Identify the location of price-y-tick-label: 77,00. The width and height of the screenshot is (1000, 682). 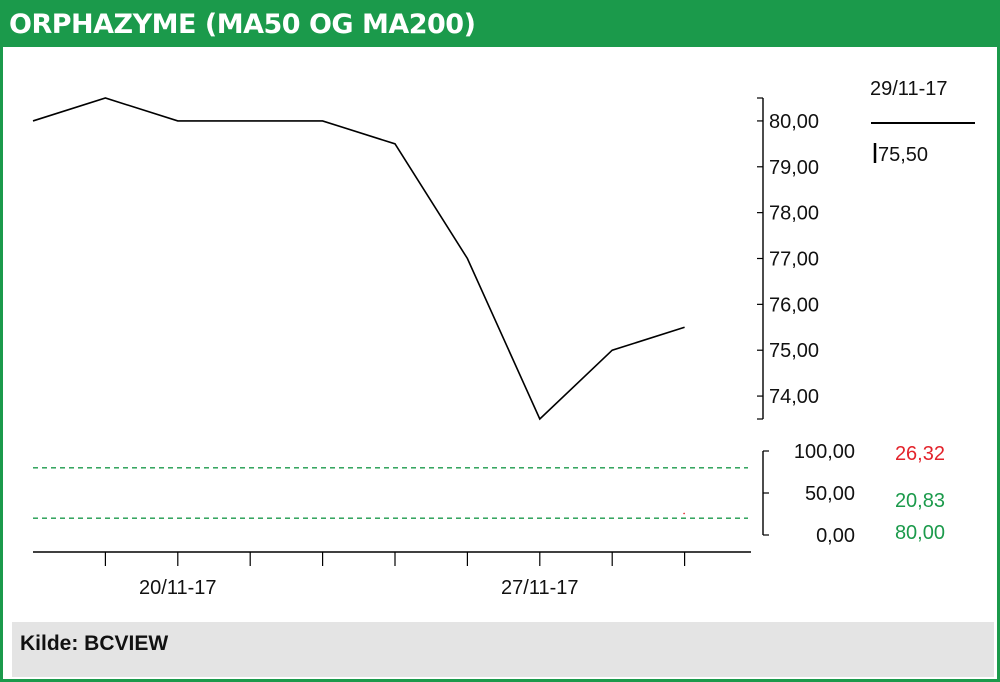
(794, 260).